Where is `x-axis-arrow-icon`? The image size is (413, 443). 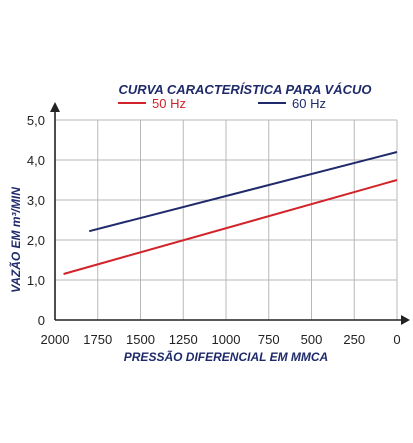 x-axis-arrow-icon is located at coordinates (405, 320).